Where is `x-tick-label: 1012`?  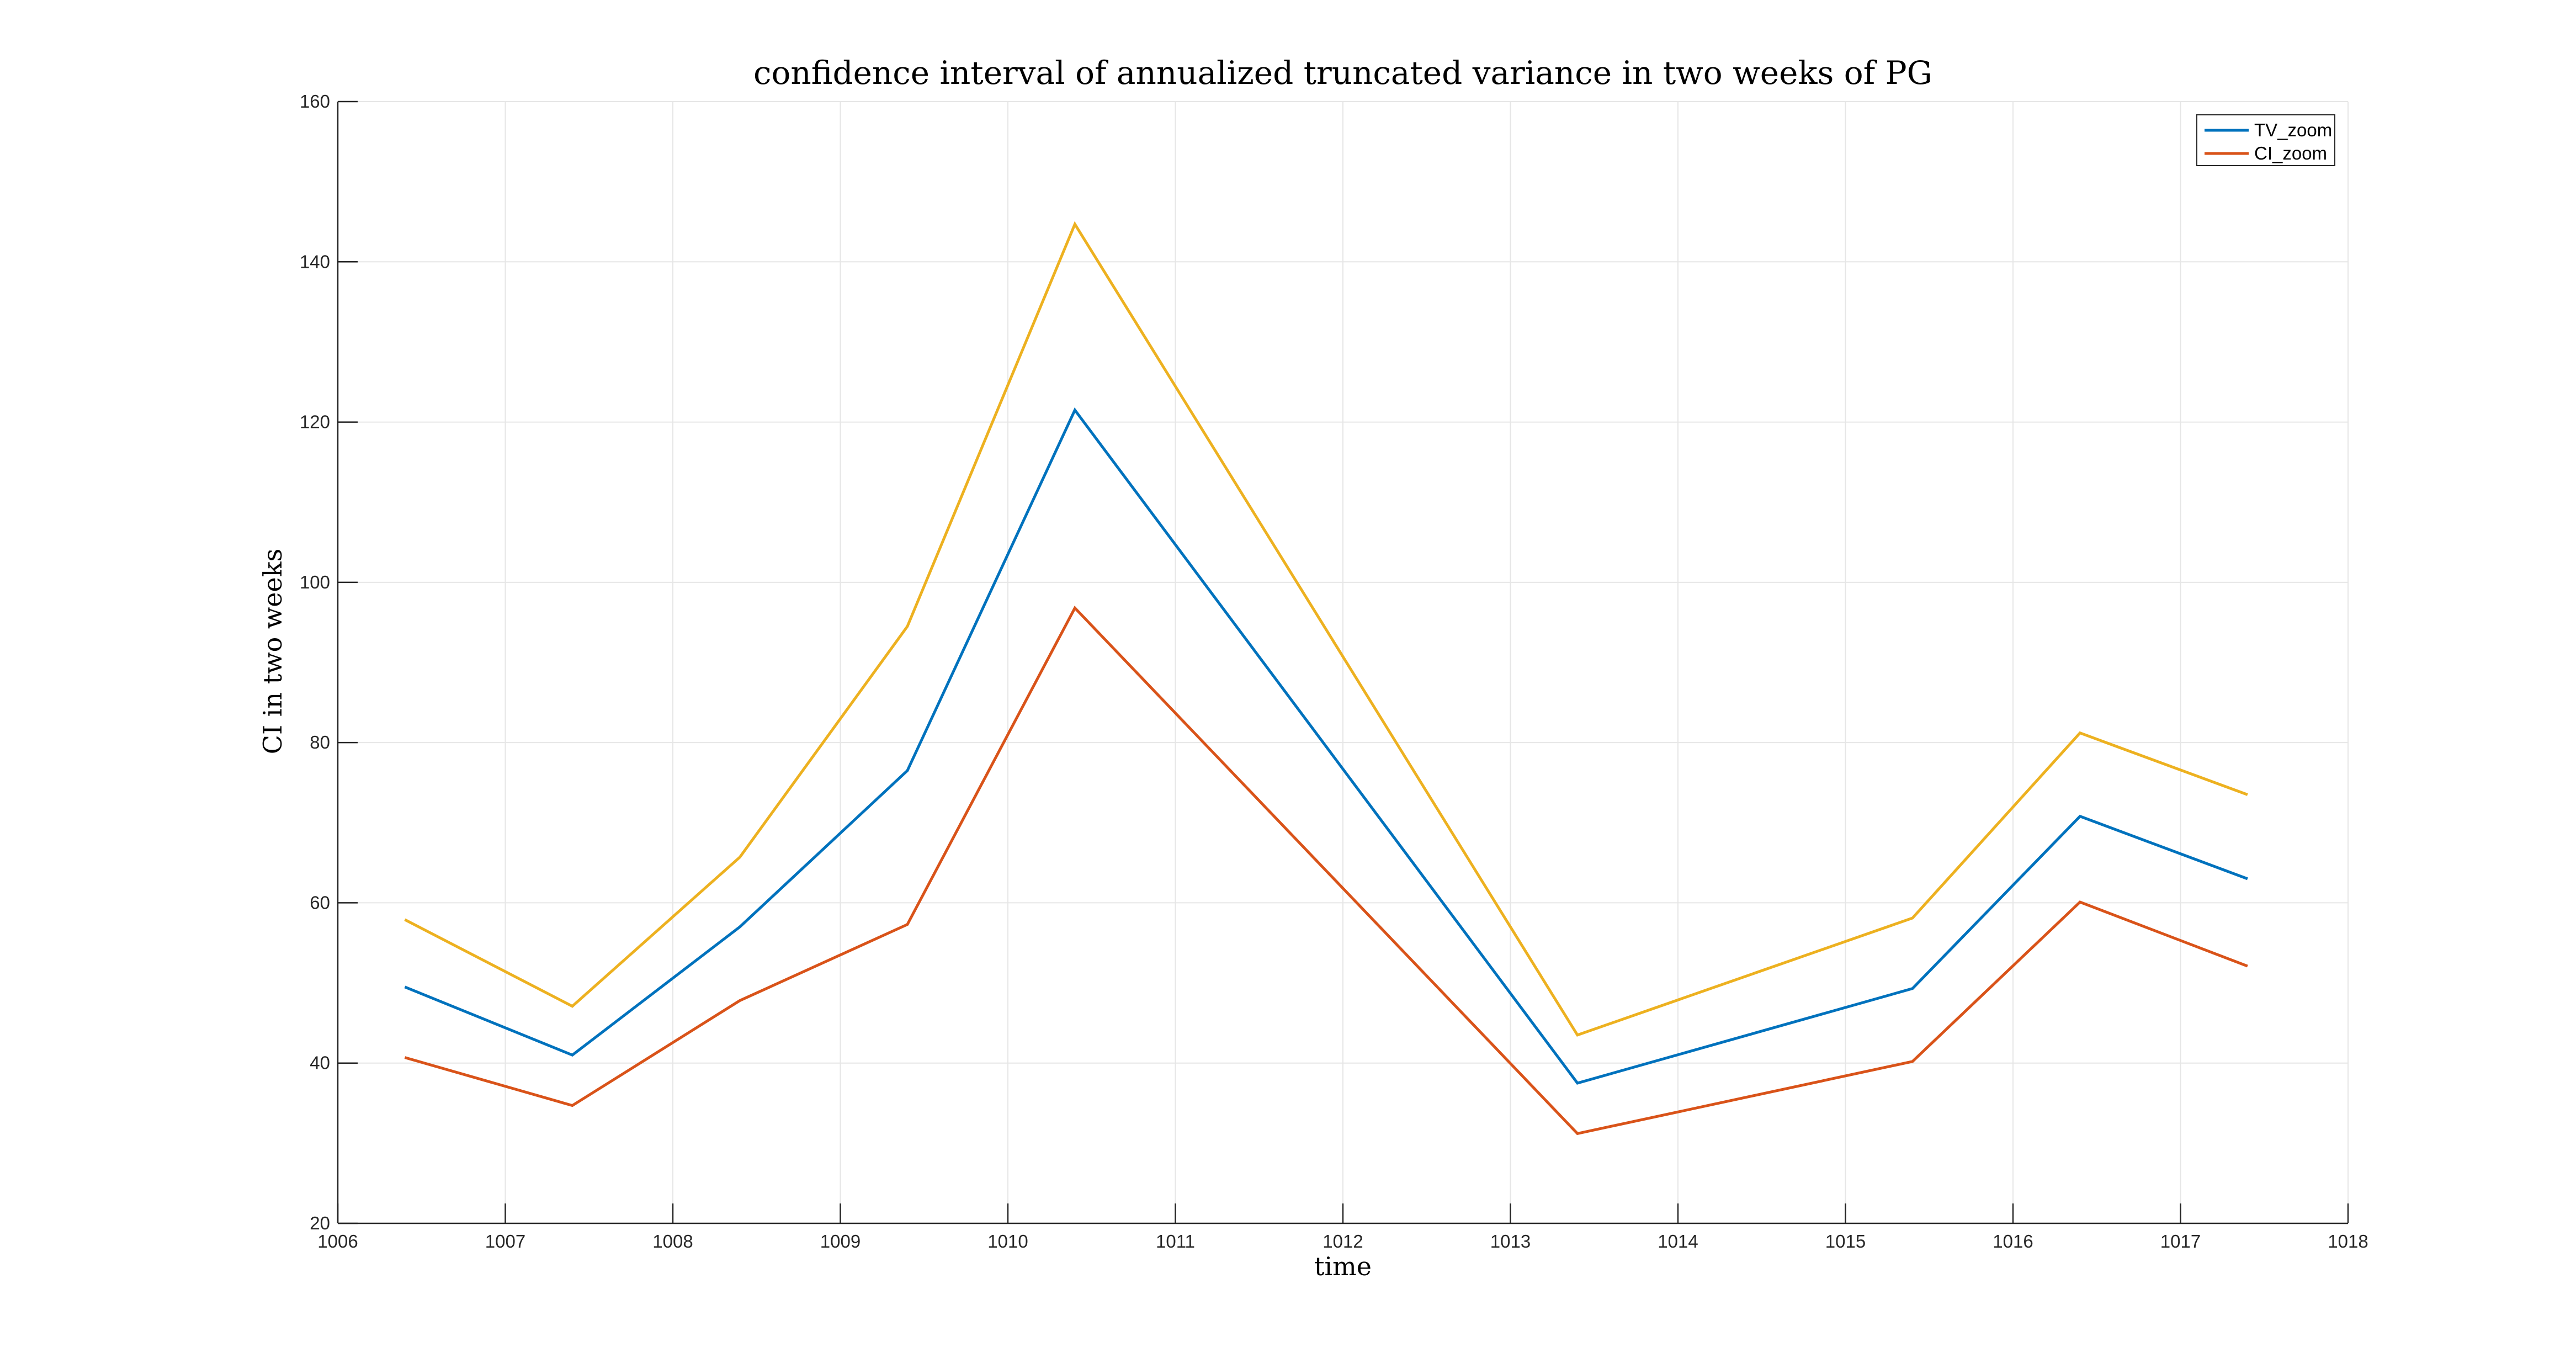
x-tick-label: 1012 is located at coordinates (1342, 1241).